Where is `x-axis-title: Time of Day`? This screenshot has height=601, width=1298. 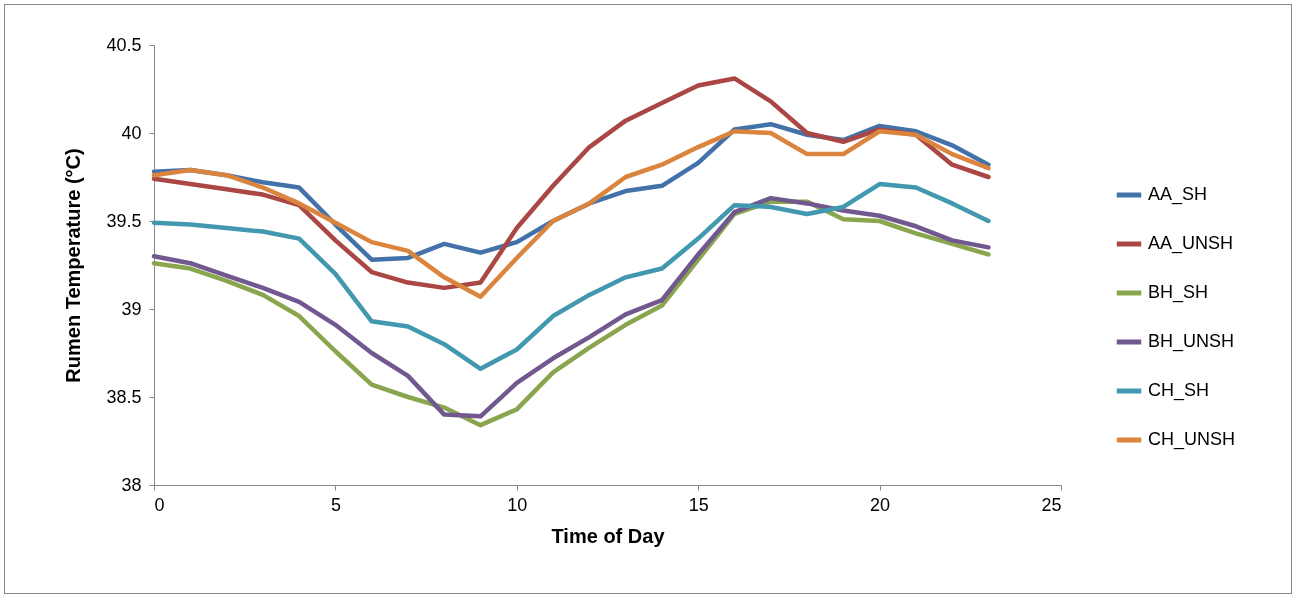 x-axis-title: Time of Day is located at coordinates (608, 535).